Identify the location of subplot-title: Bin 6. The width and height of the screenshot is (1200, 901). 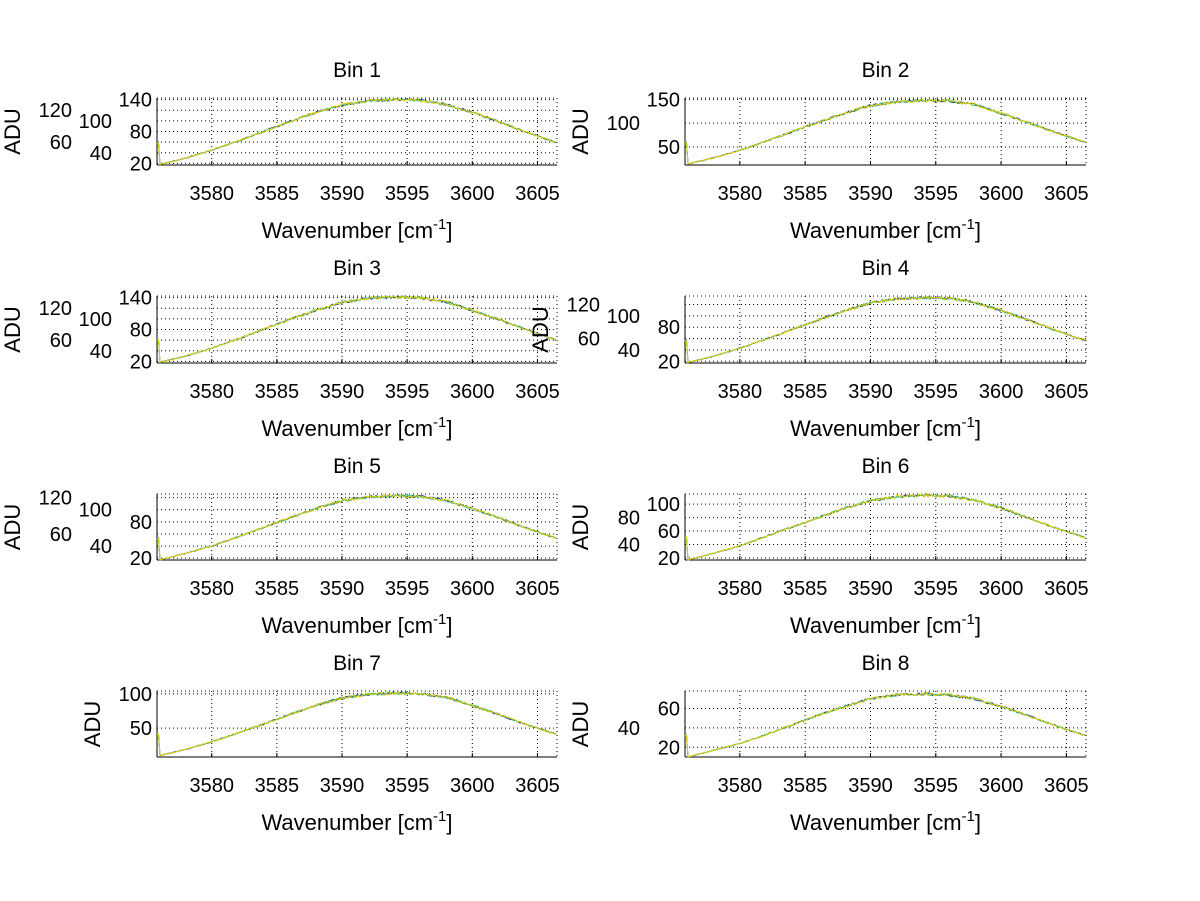
(886, 466).